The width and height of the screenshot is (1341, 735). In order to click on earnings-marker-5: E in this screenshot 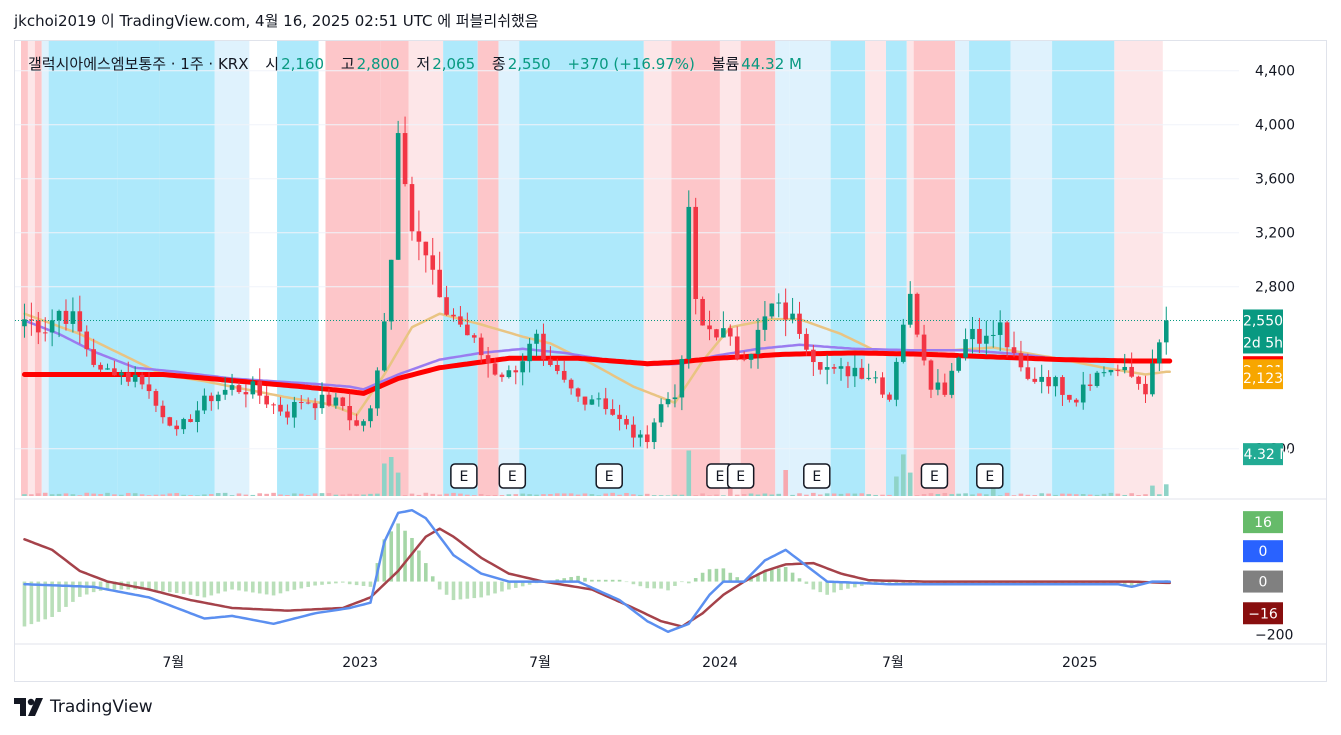, I will do `click(817, 476)`.